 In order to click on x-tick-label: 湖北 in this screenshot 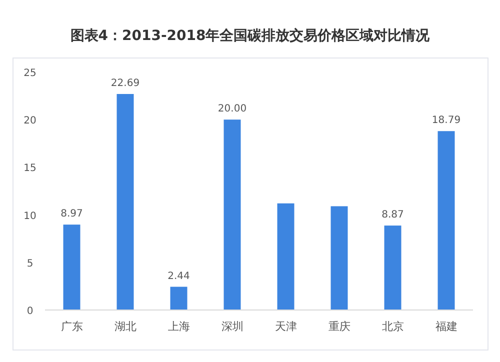, I will do `click(125, 326)`.